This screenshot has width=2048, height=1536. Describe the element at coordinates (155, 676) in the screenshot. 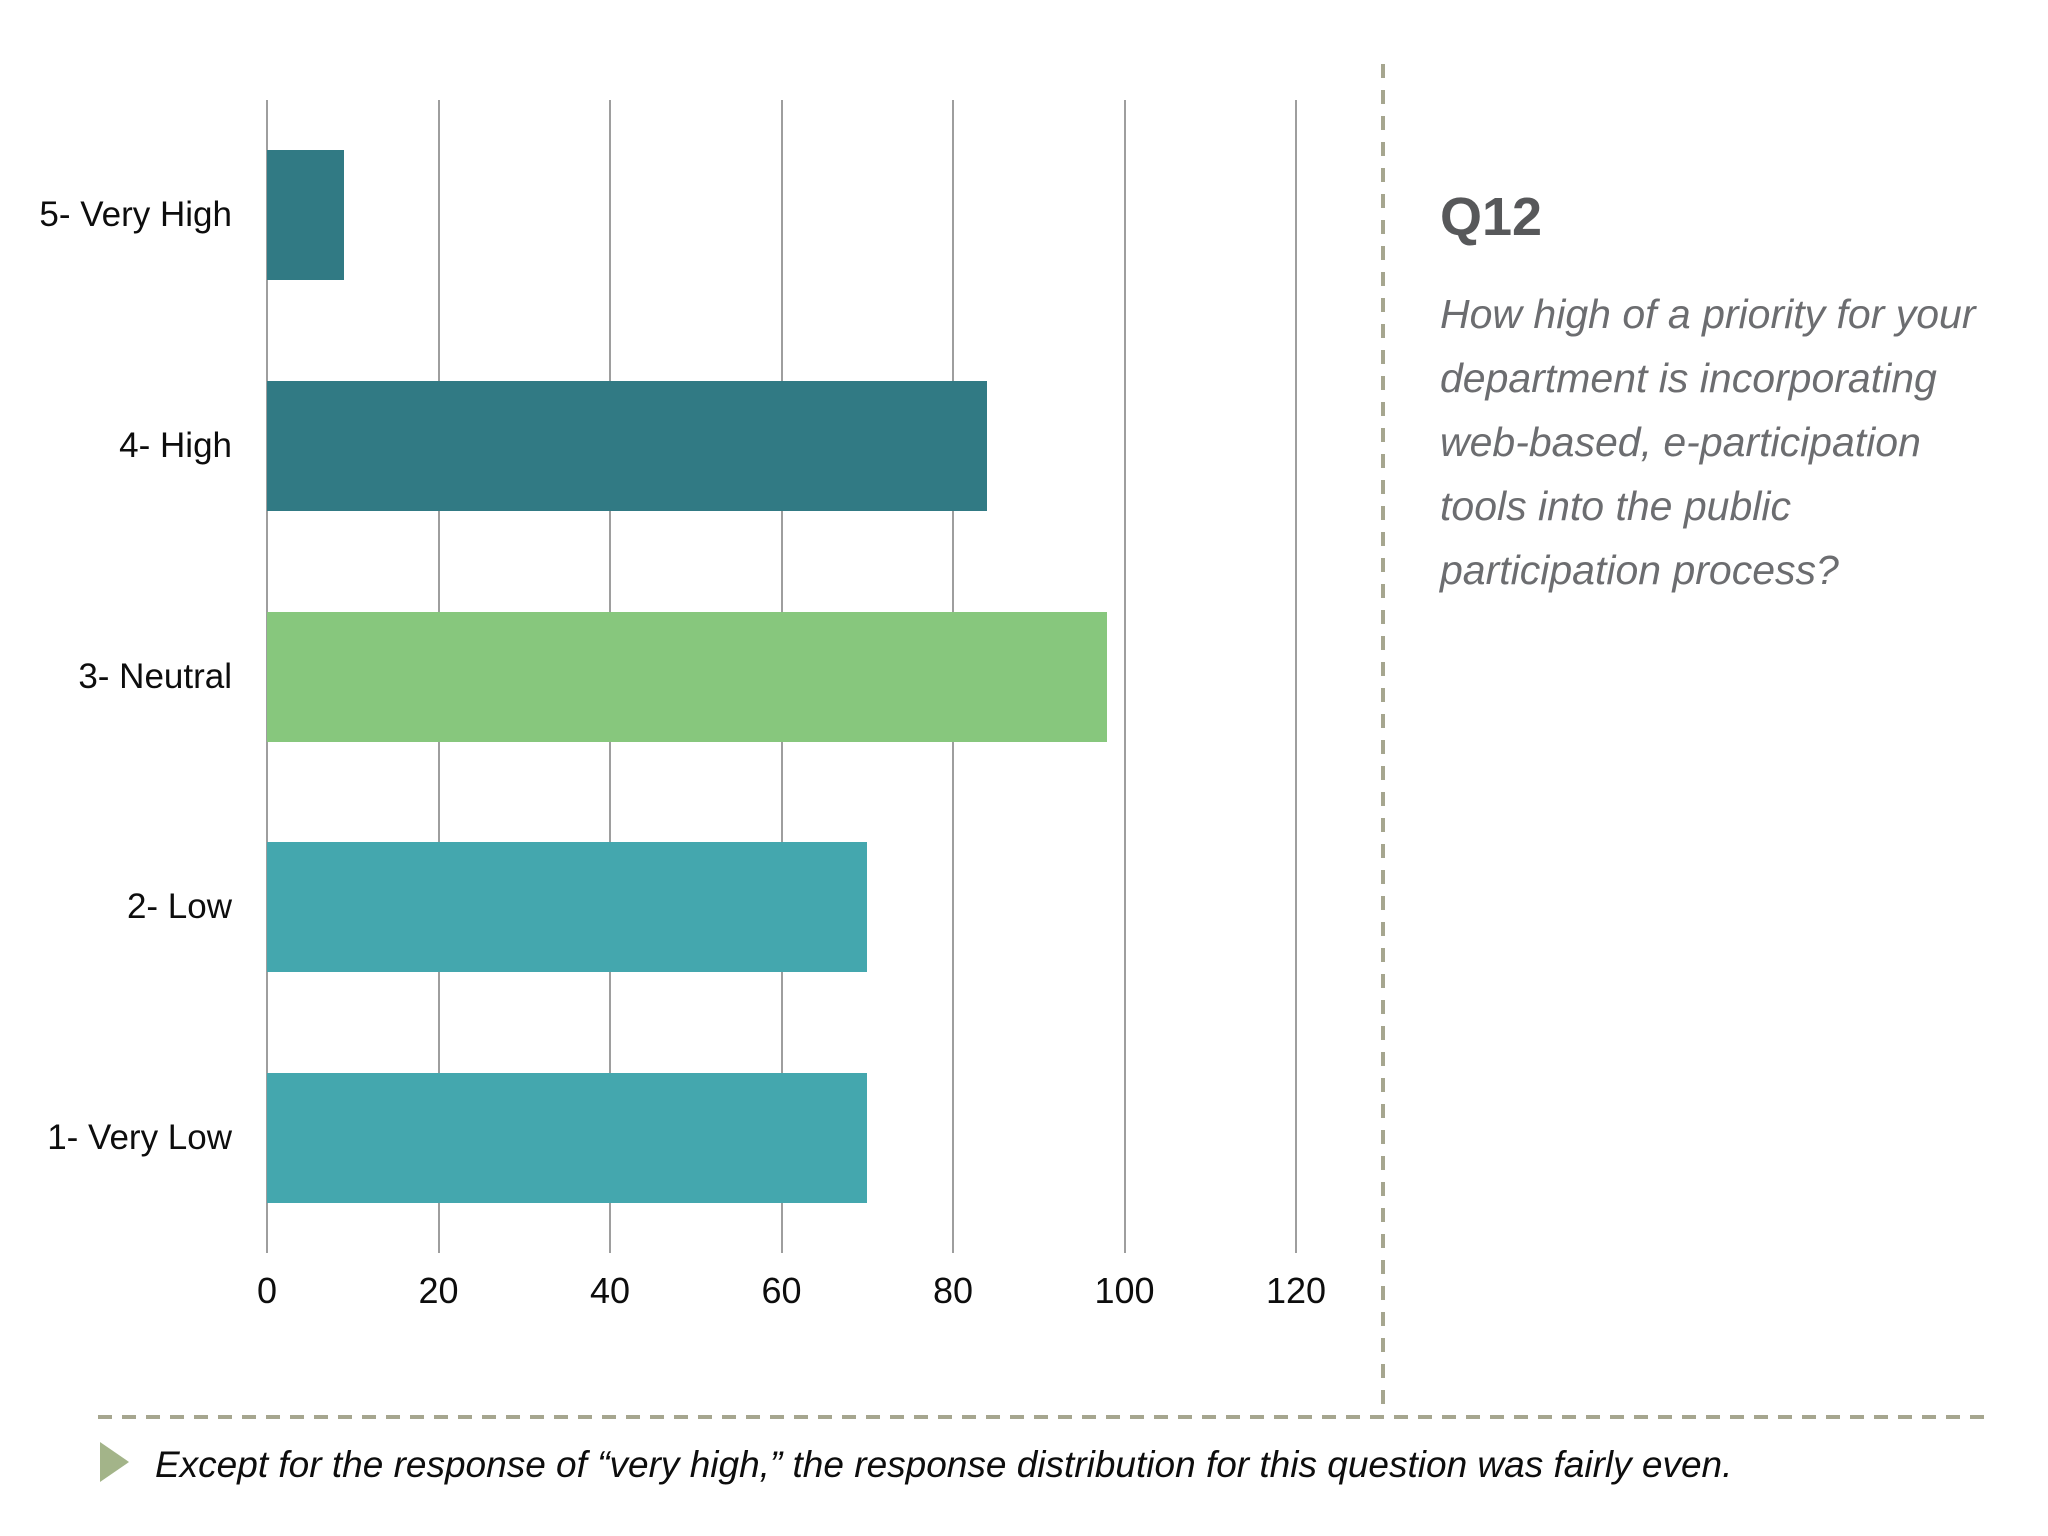

I see `category-label: 3- Neutral` at that location.